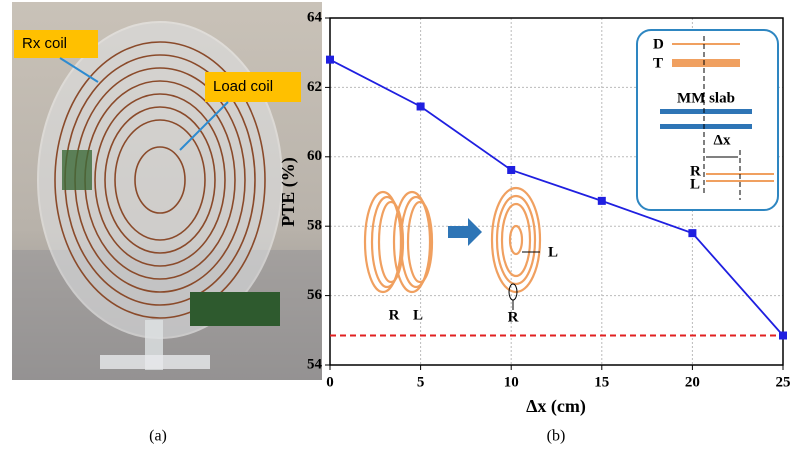 The height and width of the screenshot is (455, 795). What do you see at coordinates (158, 436) in the screenshot?
I see `panel-label: (a)` at bounding box center [158, 436].